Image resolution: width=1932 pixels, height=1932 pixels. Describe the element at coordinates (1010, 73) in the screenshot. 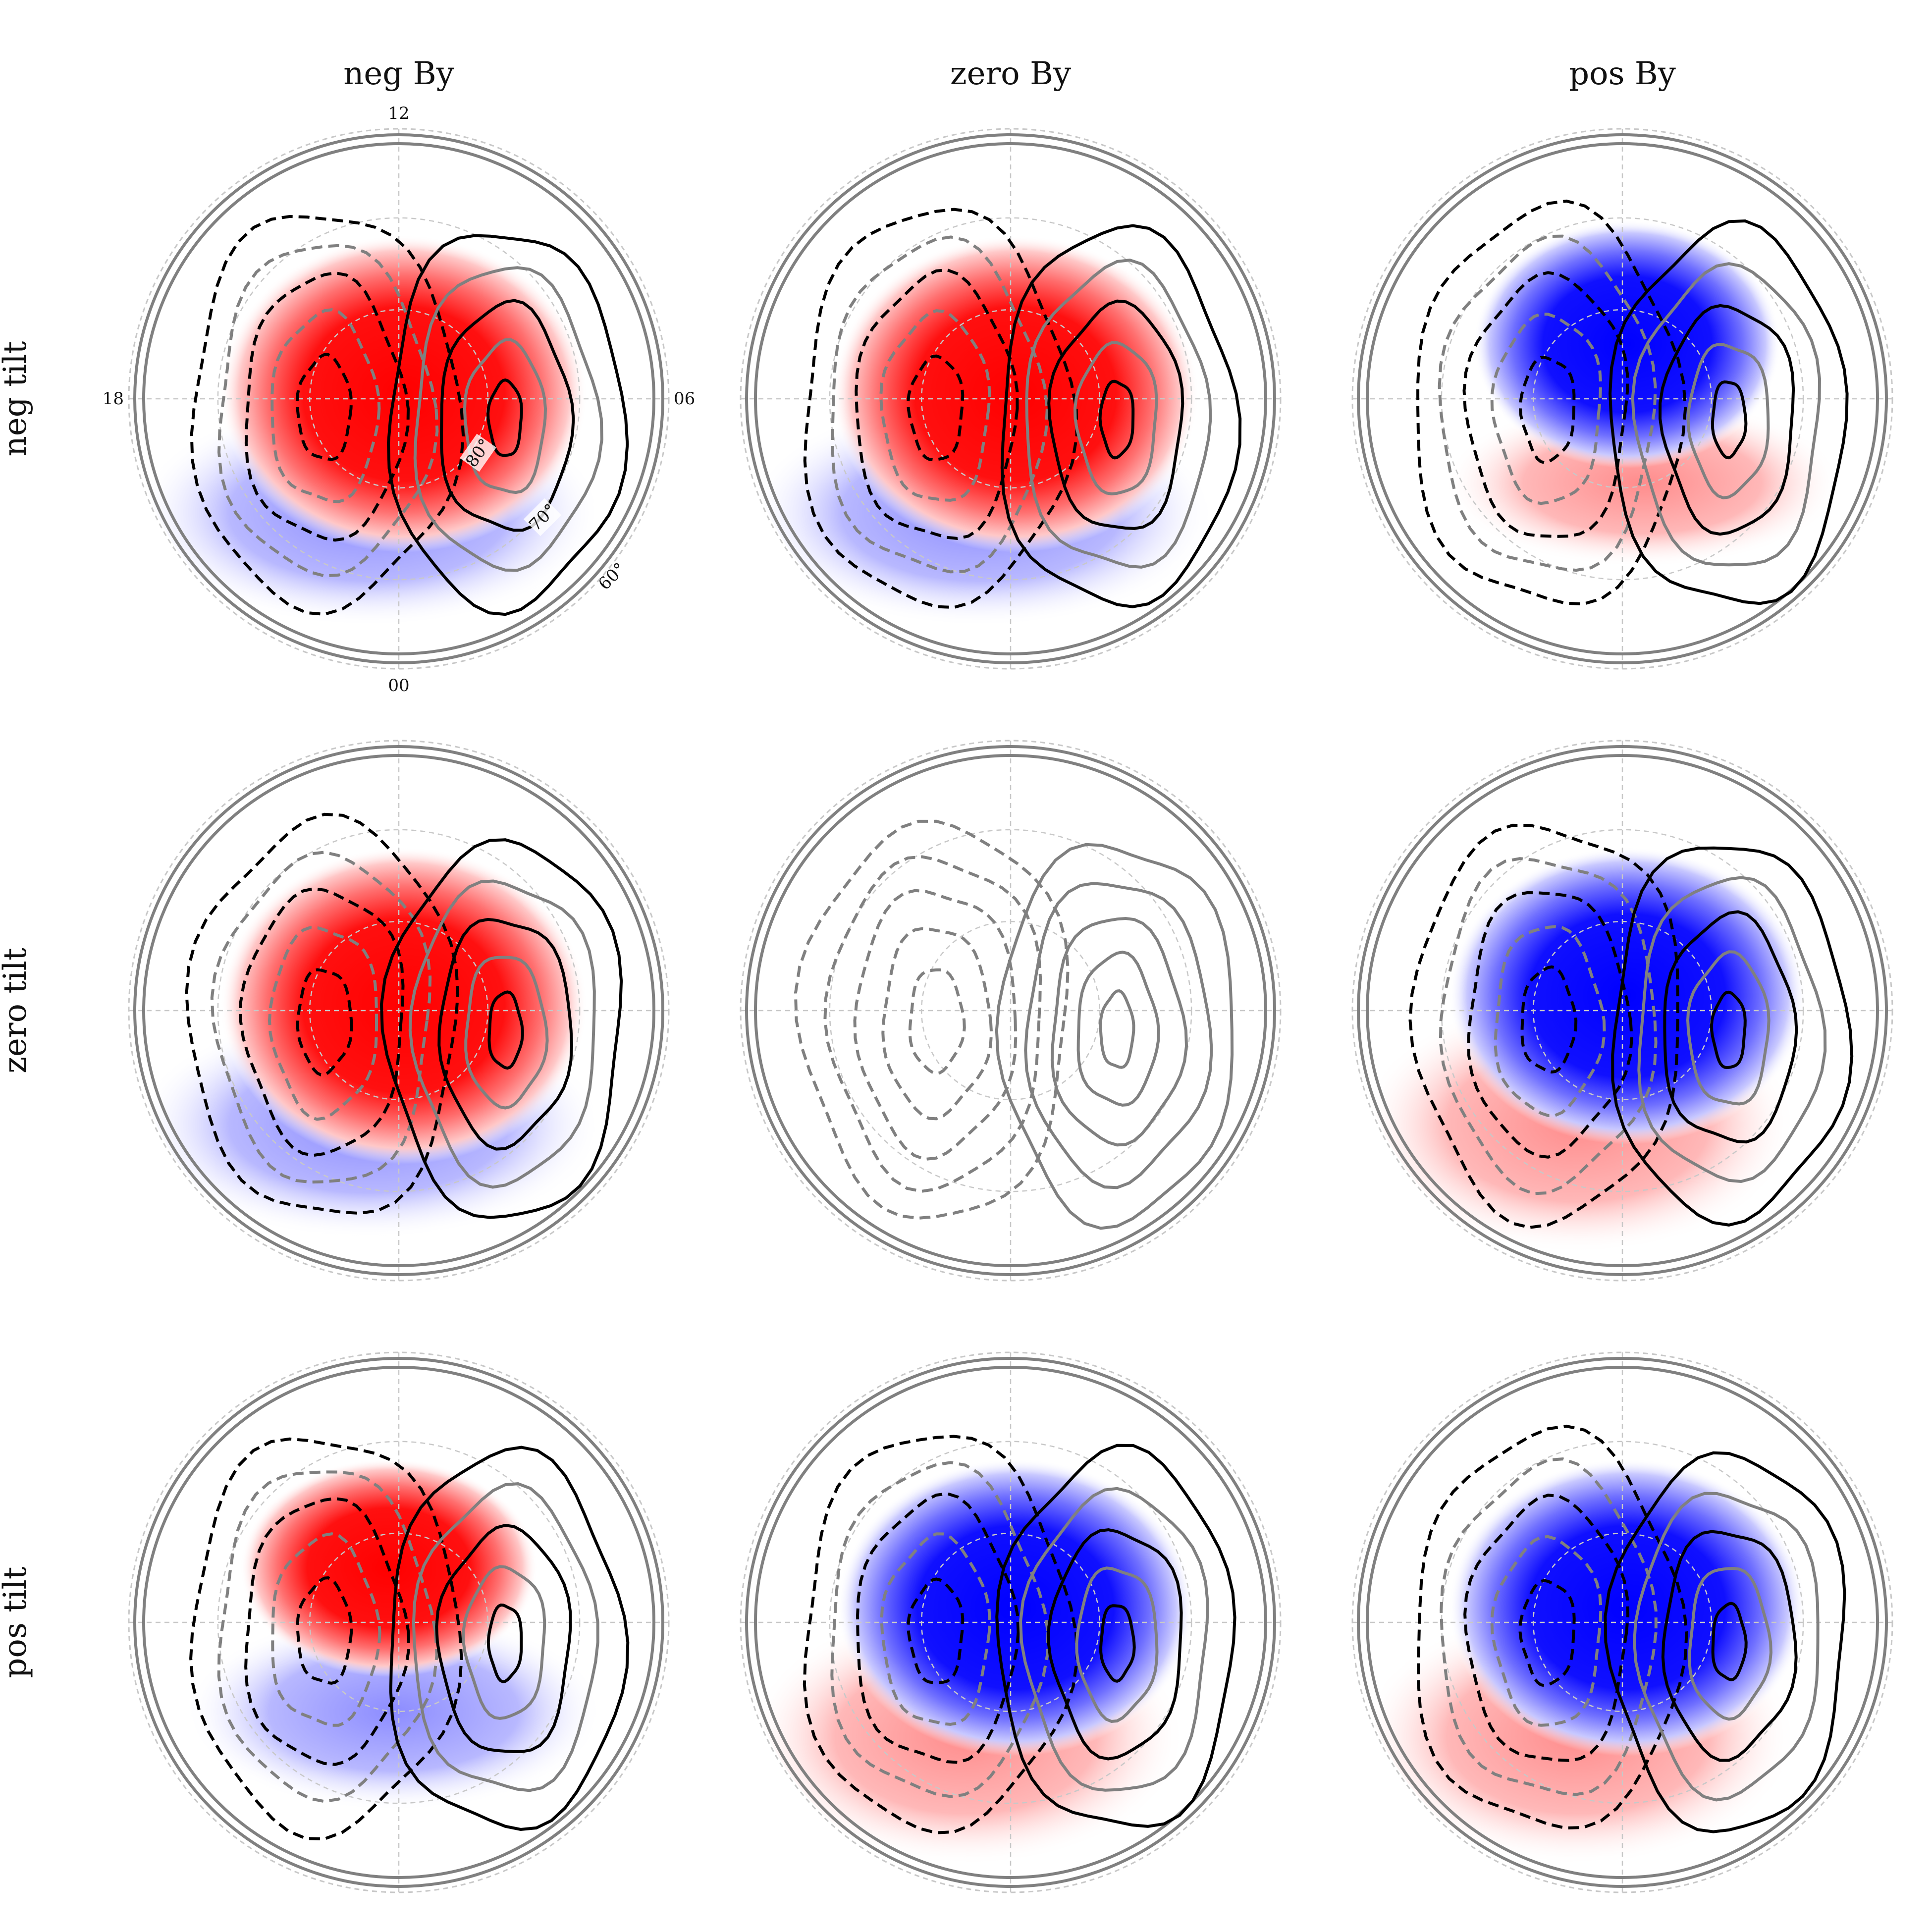

I see `col-title-2: zero By` at that location.